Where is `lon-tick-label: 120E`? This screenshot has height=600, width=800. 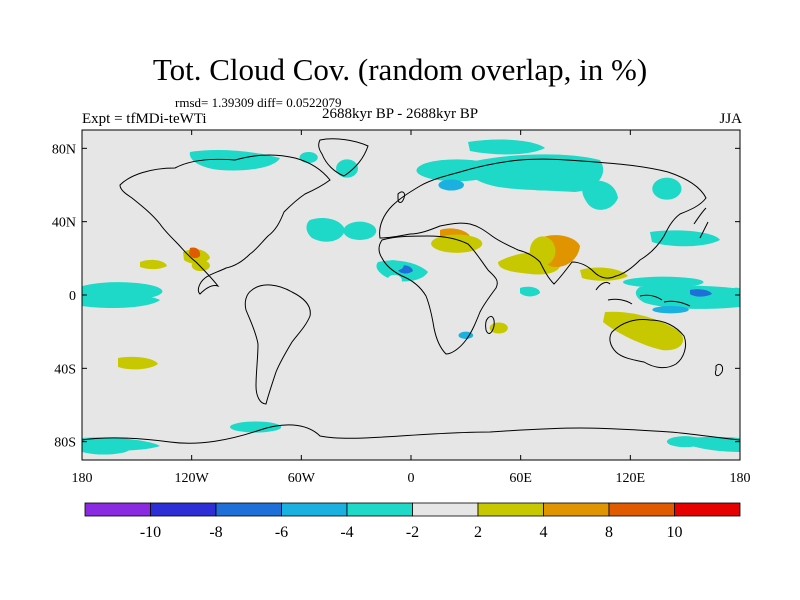
lon-tick-label: 120E is located at coordinates (631, 478).